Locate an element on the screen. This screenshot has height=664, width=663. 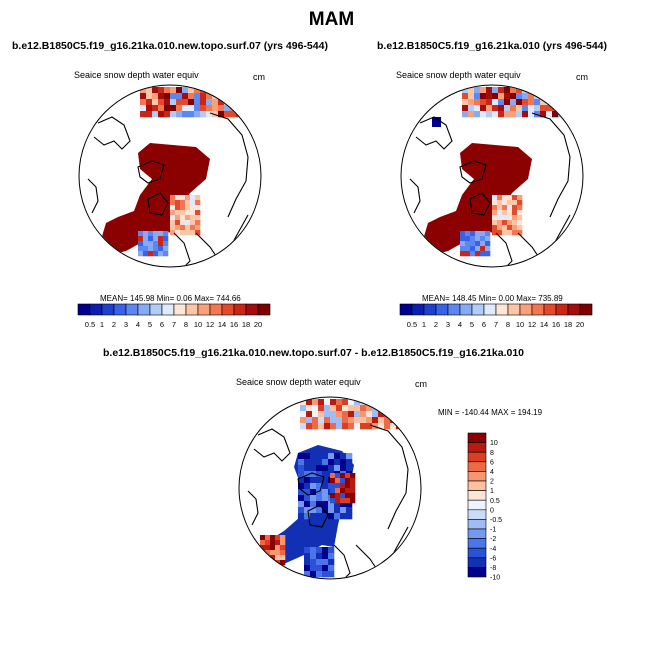
topo-colorbar-tick-label: 10 is located at coordinates (198, 324).